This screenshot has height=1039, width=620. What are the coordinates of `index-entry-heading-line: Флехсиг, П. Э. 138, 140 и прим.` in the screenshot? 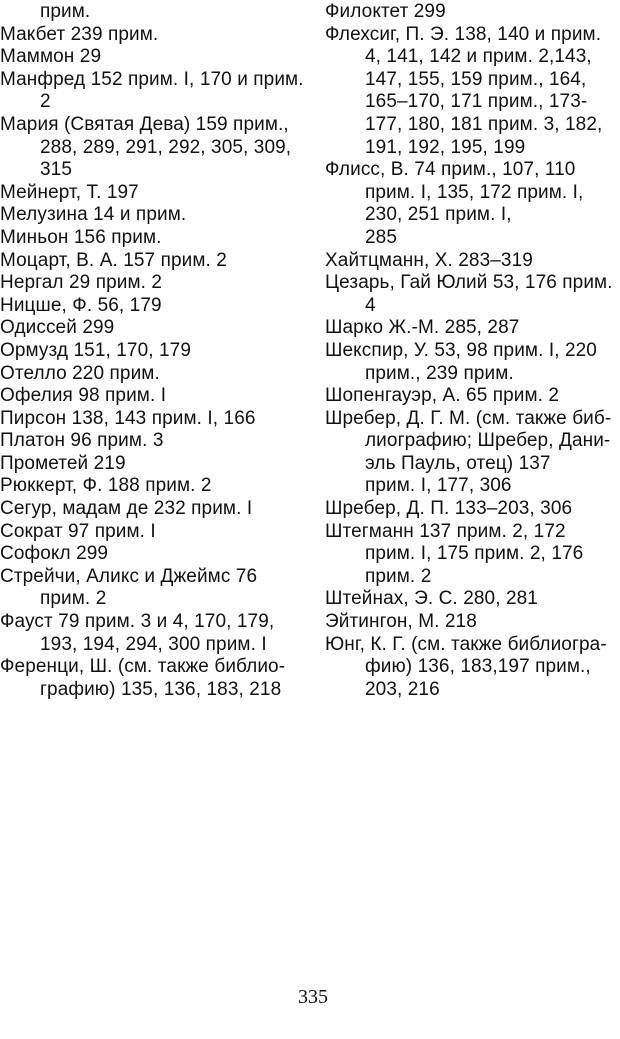 It's located at (463, 34).